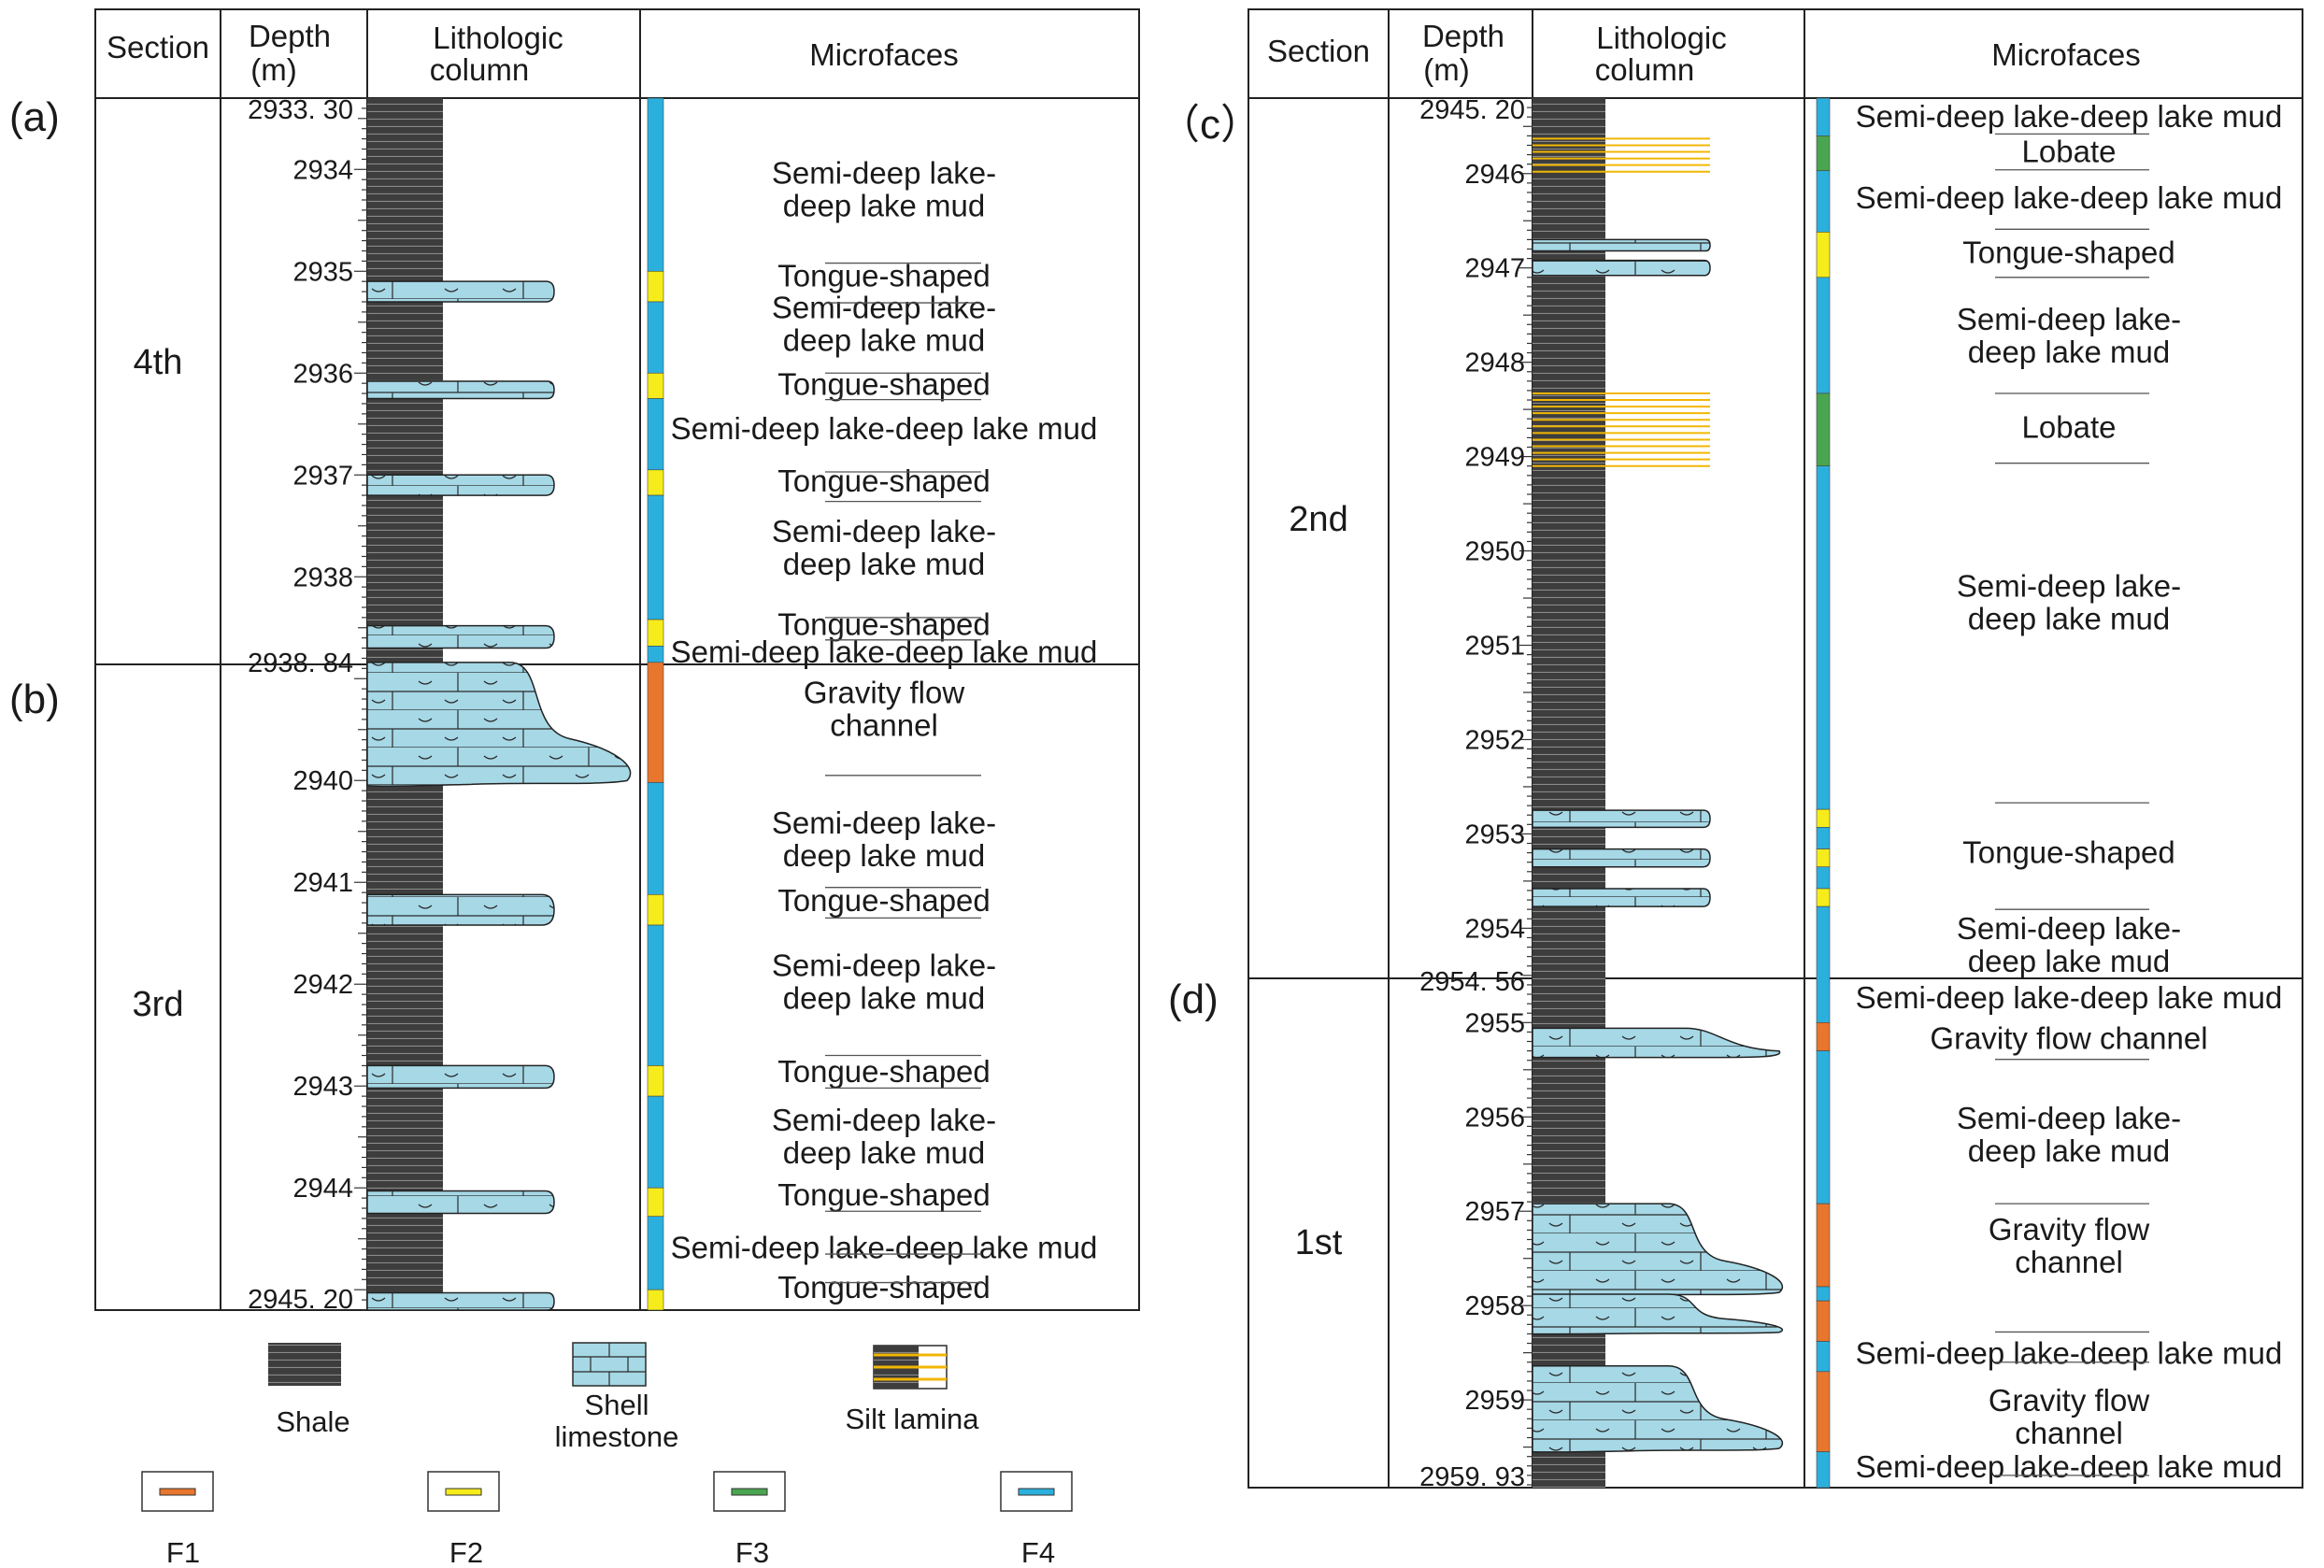 Image resolution: width=2324 pixels, height=1568 pixels. Describe the element at coordinates (304, 1365) in the screenshot. I see `legend-shale-swatch` at that location.